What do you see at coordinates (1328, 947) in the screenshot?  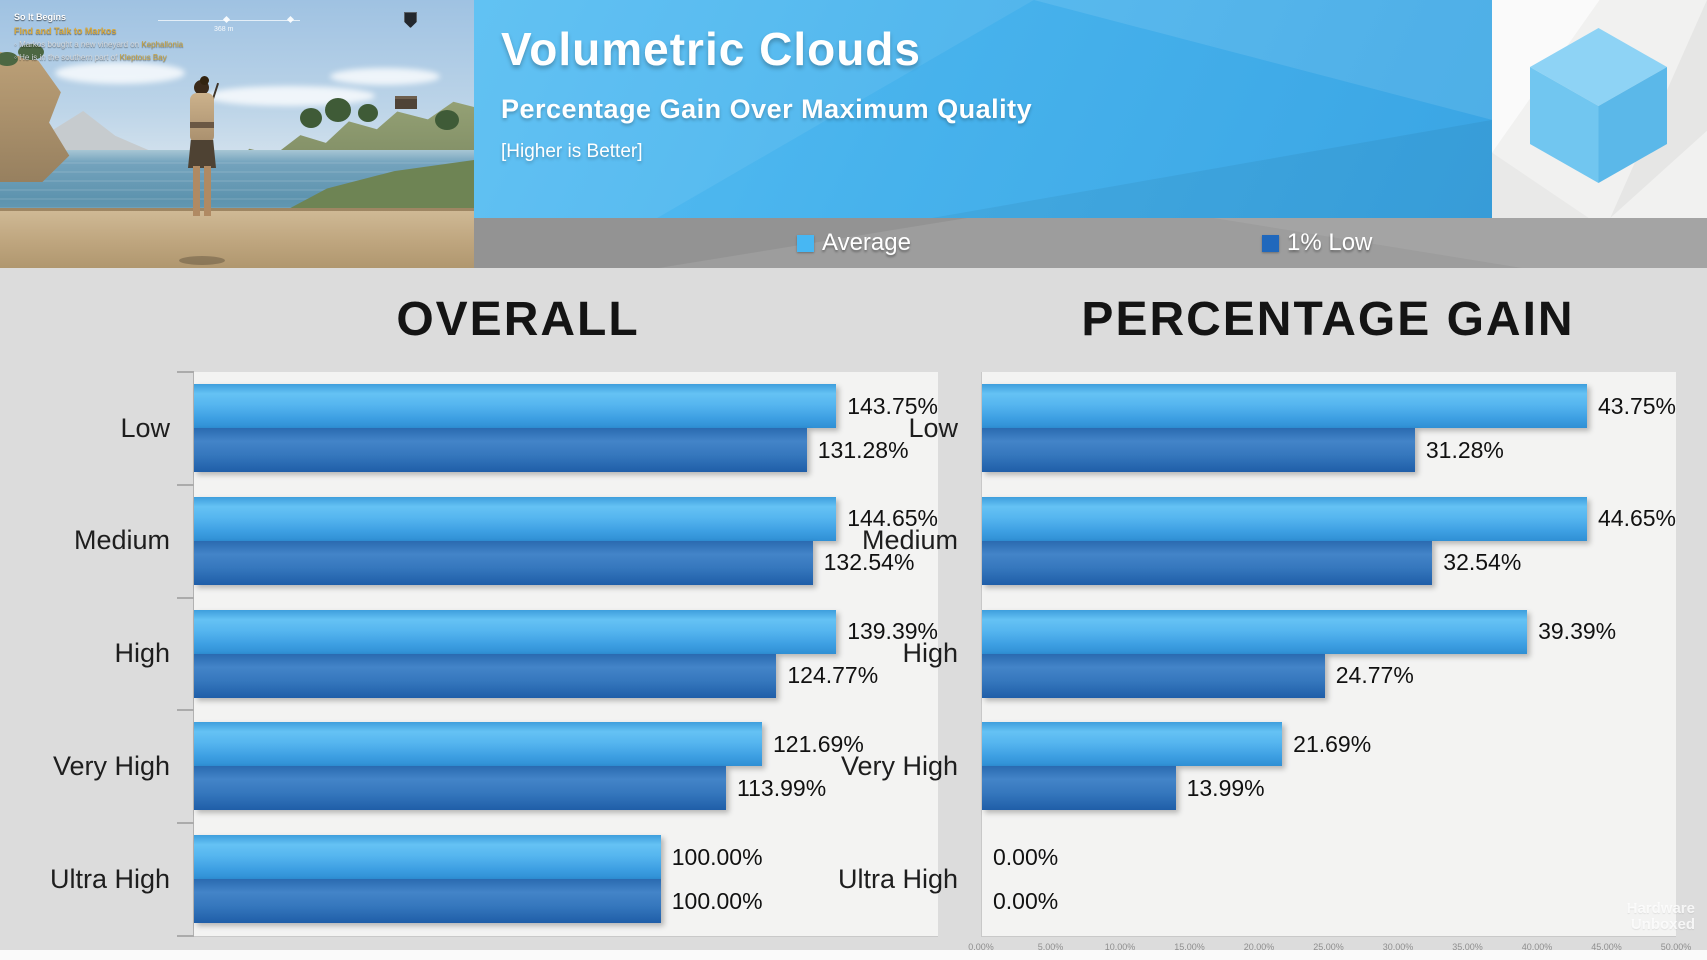 I see `axis-tick-label: 25.00%` at bounding box center [1328, 947].